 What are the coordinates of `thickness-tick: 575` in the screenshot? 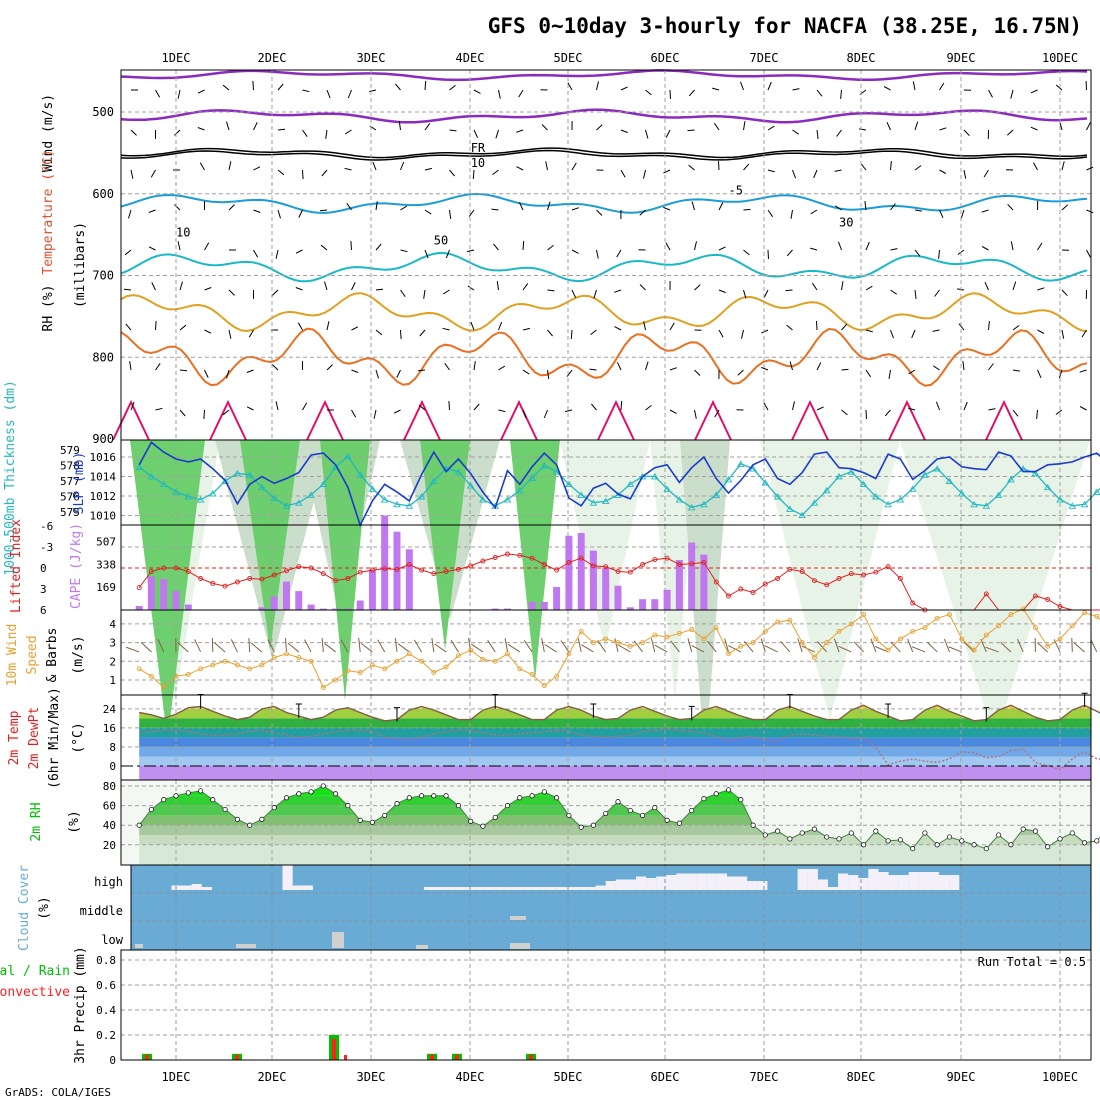 It's located at (70, 512).